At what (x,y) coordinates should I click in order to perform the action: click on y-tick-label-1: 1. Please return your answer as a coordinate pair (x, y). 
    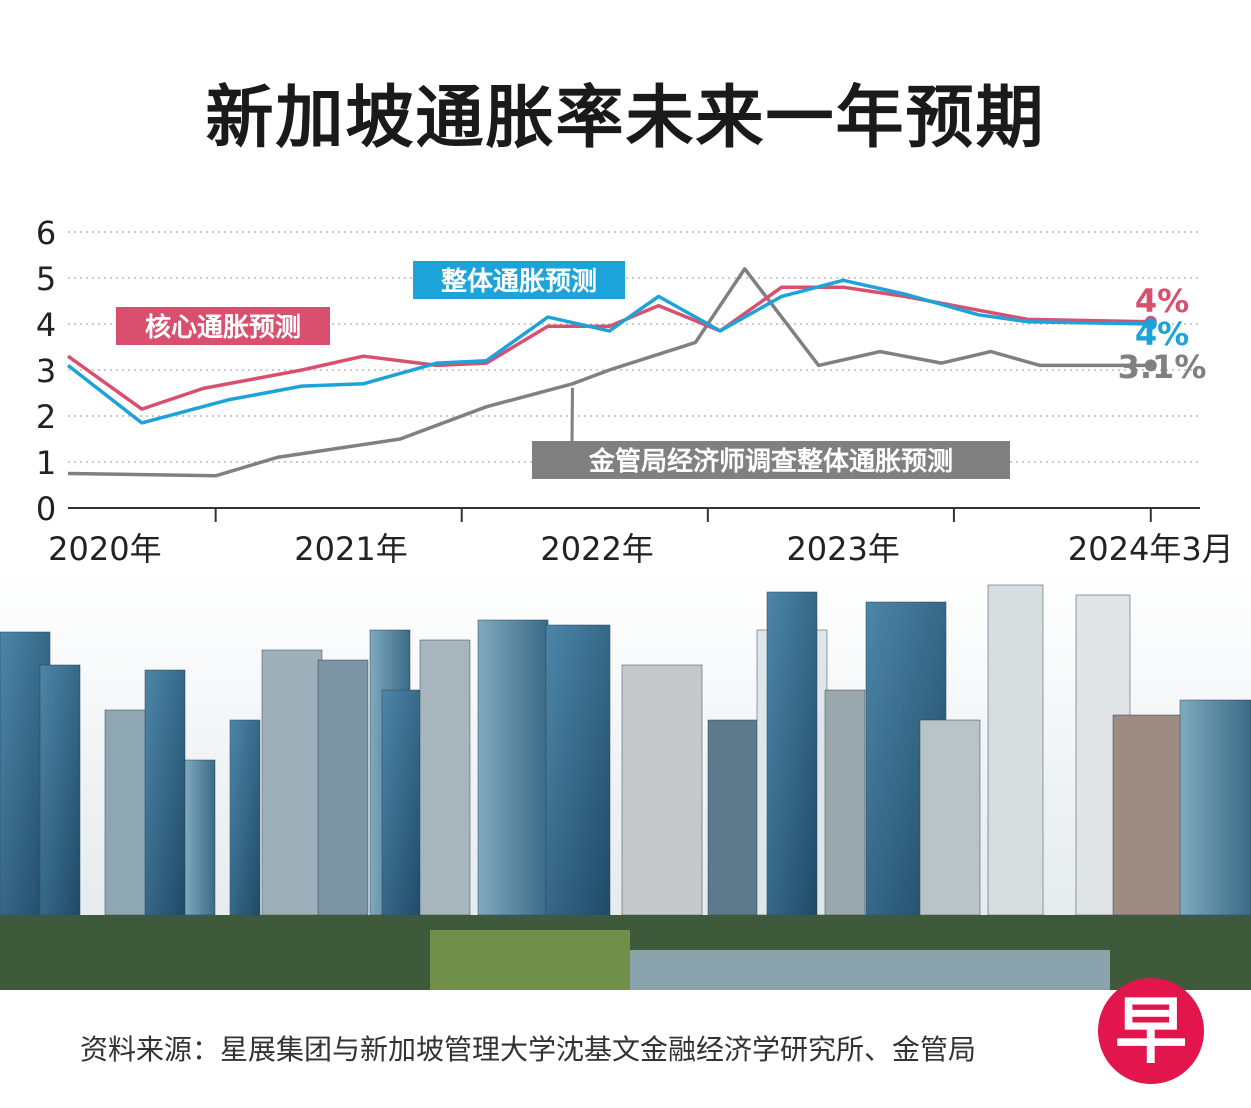
    Looking at the image, I should click on (46, 463).